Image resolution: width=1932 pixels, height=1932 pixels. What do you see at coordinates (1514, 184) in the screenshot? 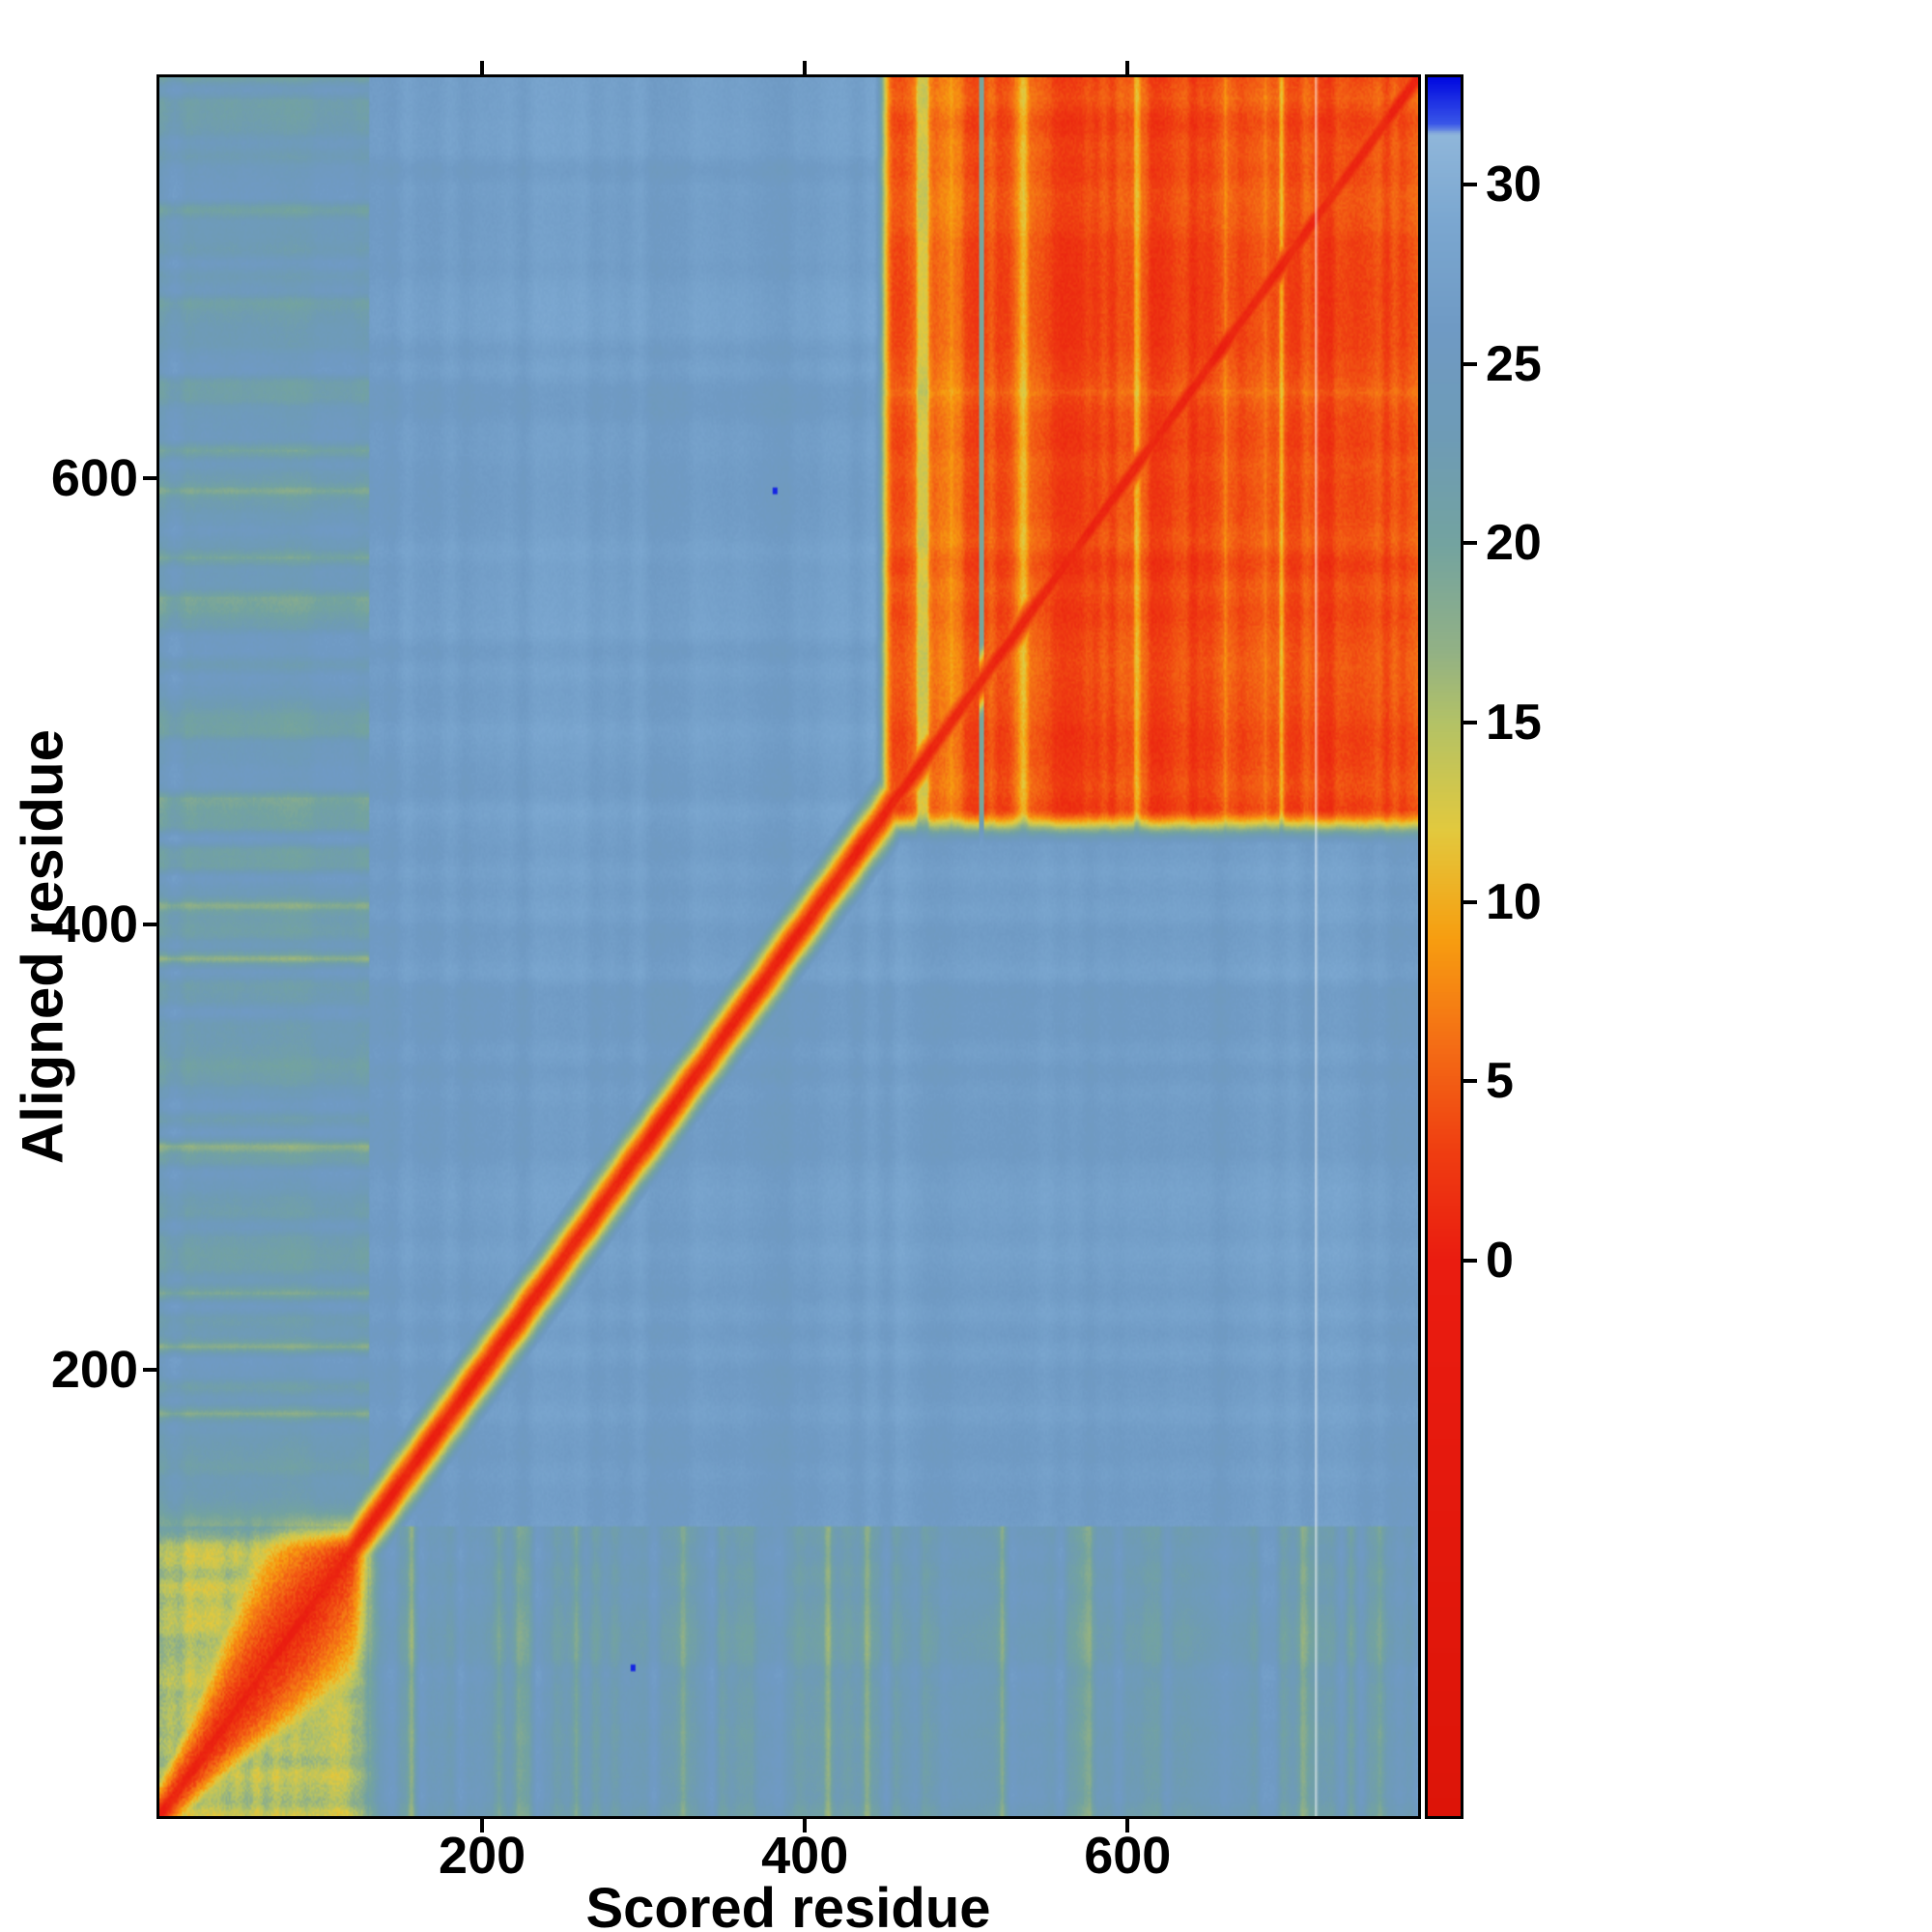
I see `colorbar-tick-label: 30` at bounding box center [1514, 184].